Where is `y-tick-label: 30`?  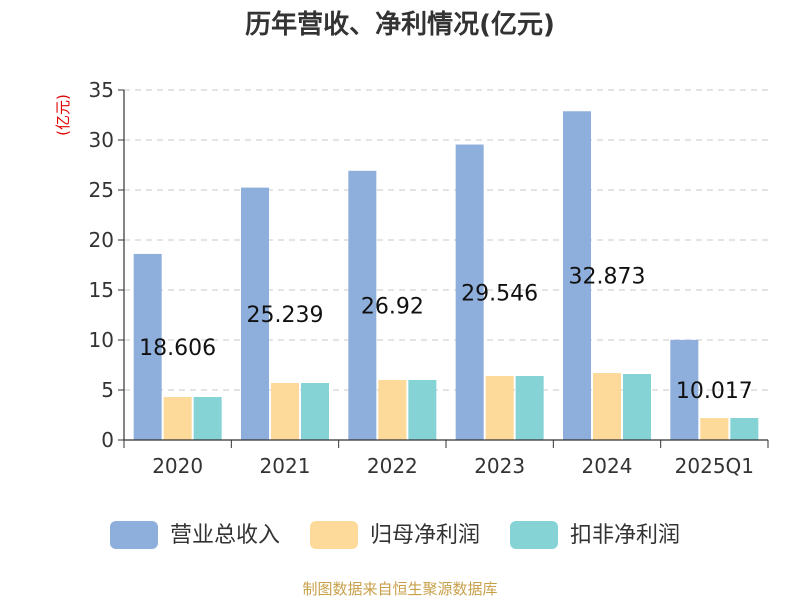
y-tick-label: 30 is located at coordinates (101, 140).